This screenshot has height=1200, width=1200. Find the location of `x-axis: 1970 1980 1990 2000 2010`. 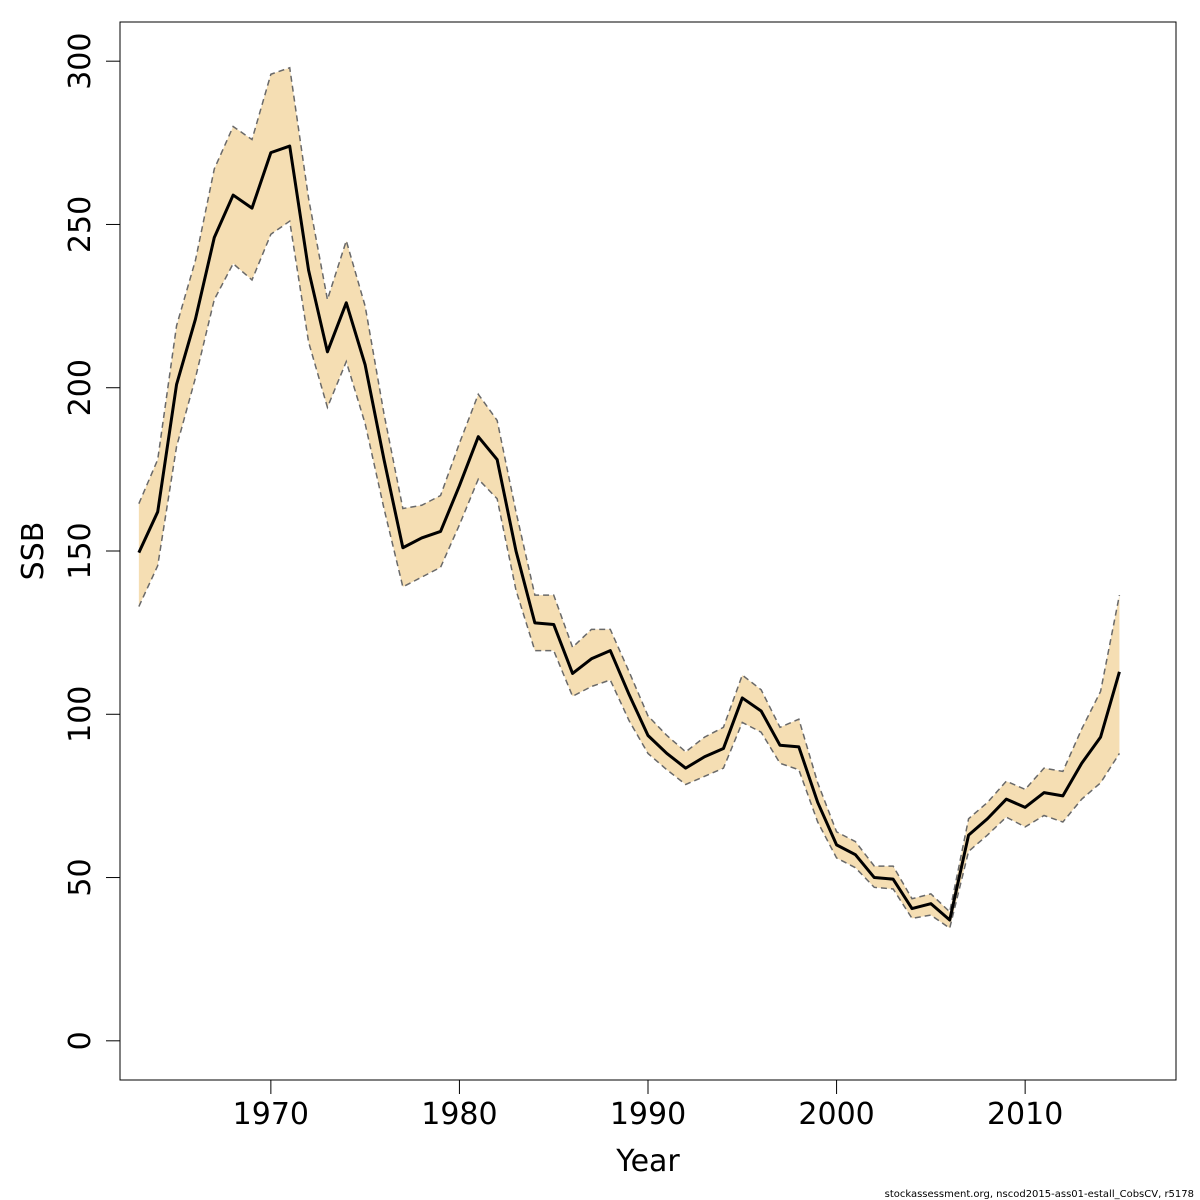

x-axis: 1970 1980 1990 2000 2010 is located at coordinates (648, 1105).